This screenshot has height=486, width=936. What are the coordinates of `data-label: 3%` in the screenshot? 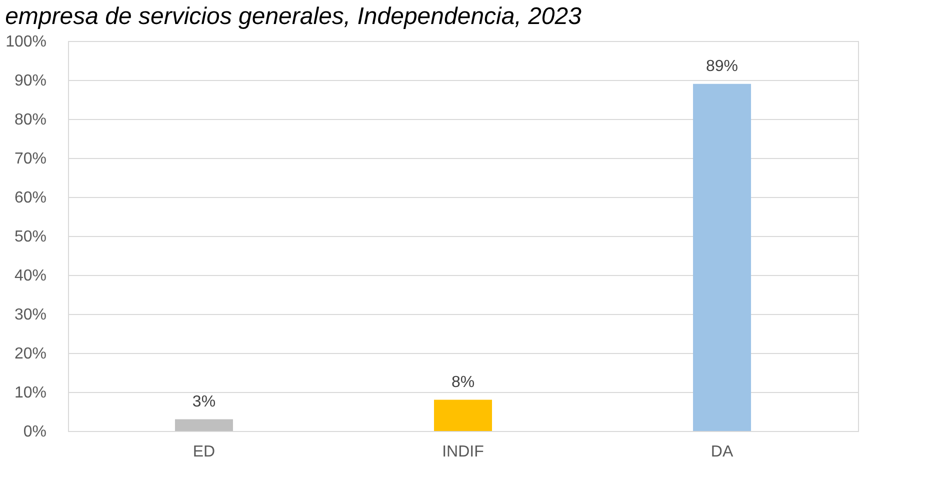 It's located at (204, 401).